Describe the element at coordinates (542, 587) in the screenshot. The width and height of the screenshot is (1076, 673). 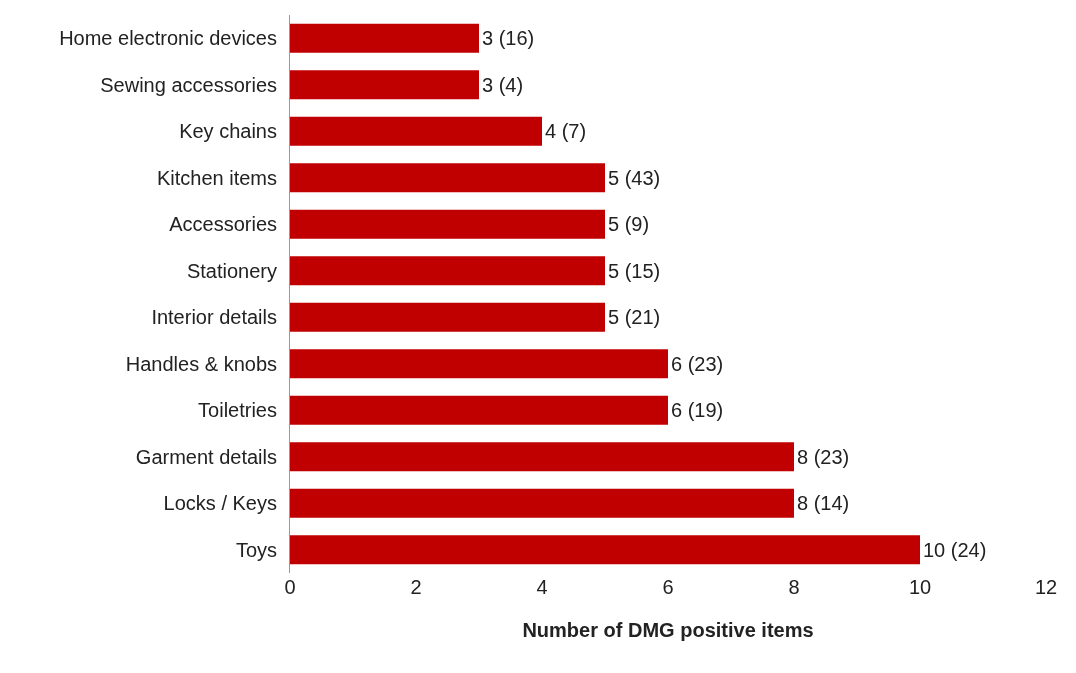
I see `x-tick-label: 4` at that location.